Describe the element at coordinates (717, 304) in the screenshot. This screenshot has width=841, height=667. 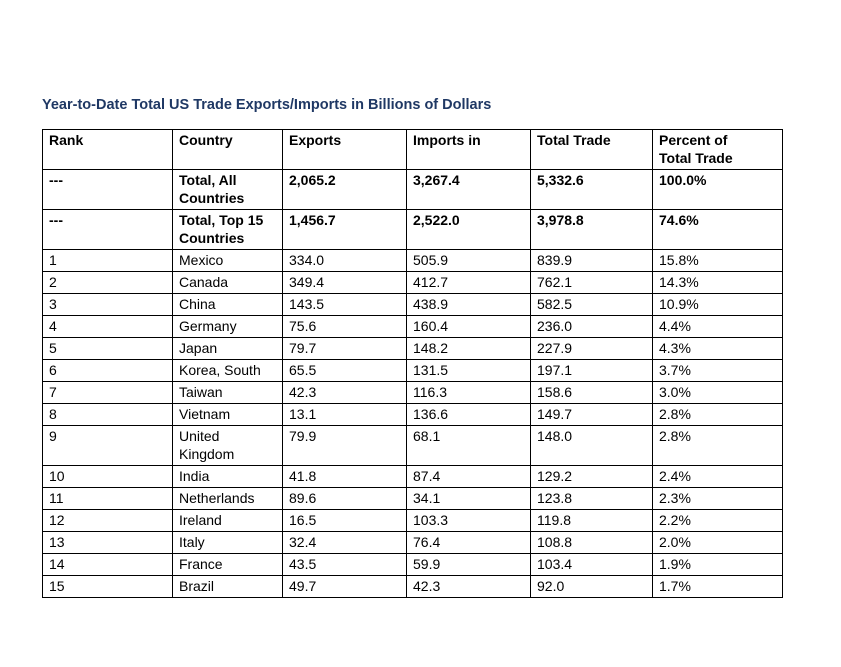
I see `cell-percent: 10.9%` at that location.